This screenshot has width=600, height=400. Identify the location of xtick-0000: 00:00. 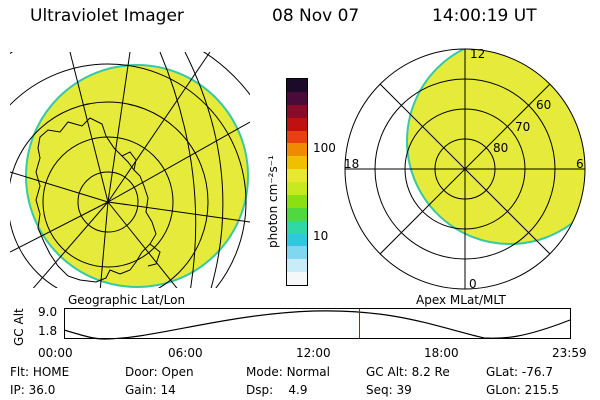
(55, 353).